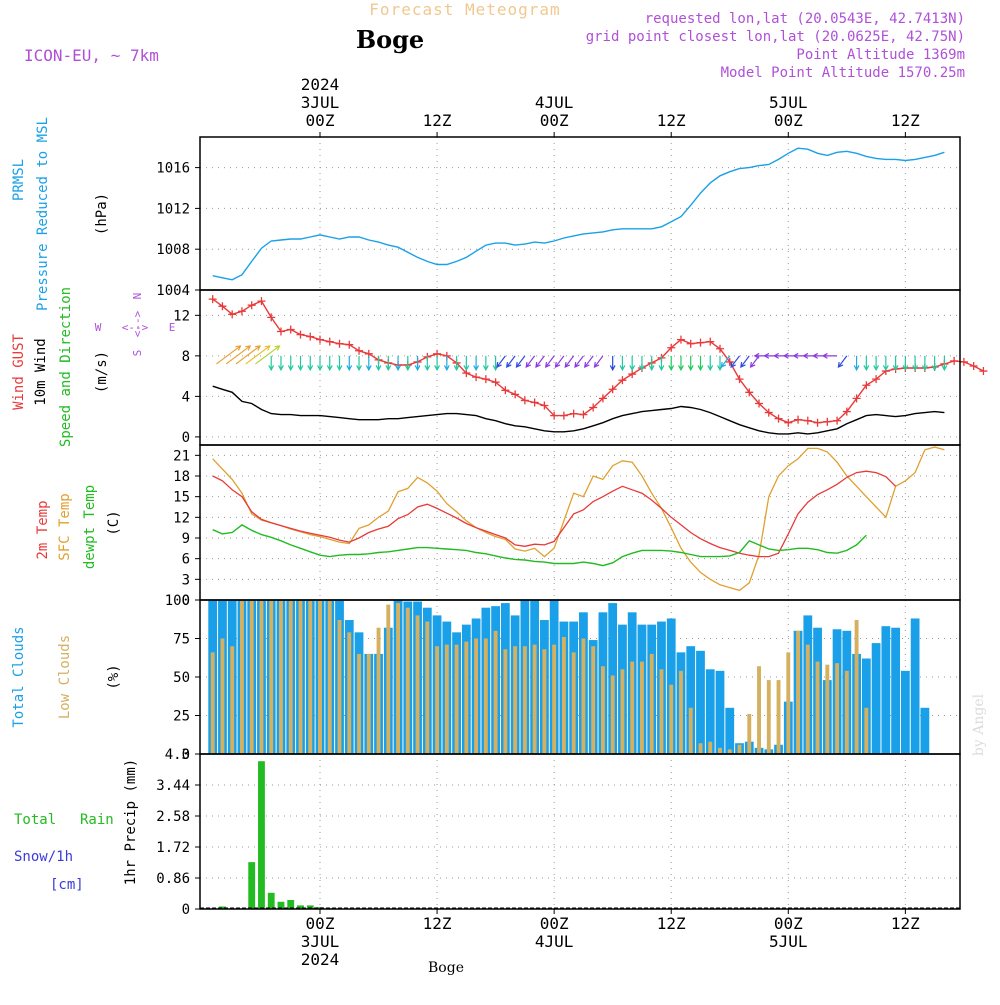 This screenshot has height=1005, width=1000. Describe the element at coordinates (181, 640) in the screenshot. I see `y-tick-label: 75` at that location.